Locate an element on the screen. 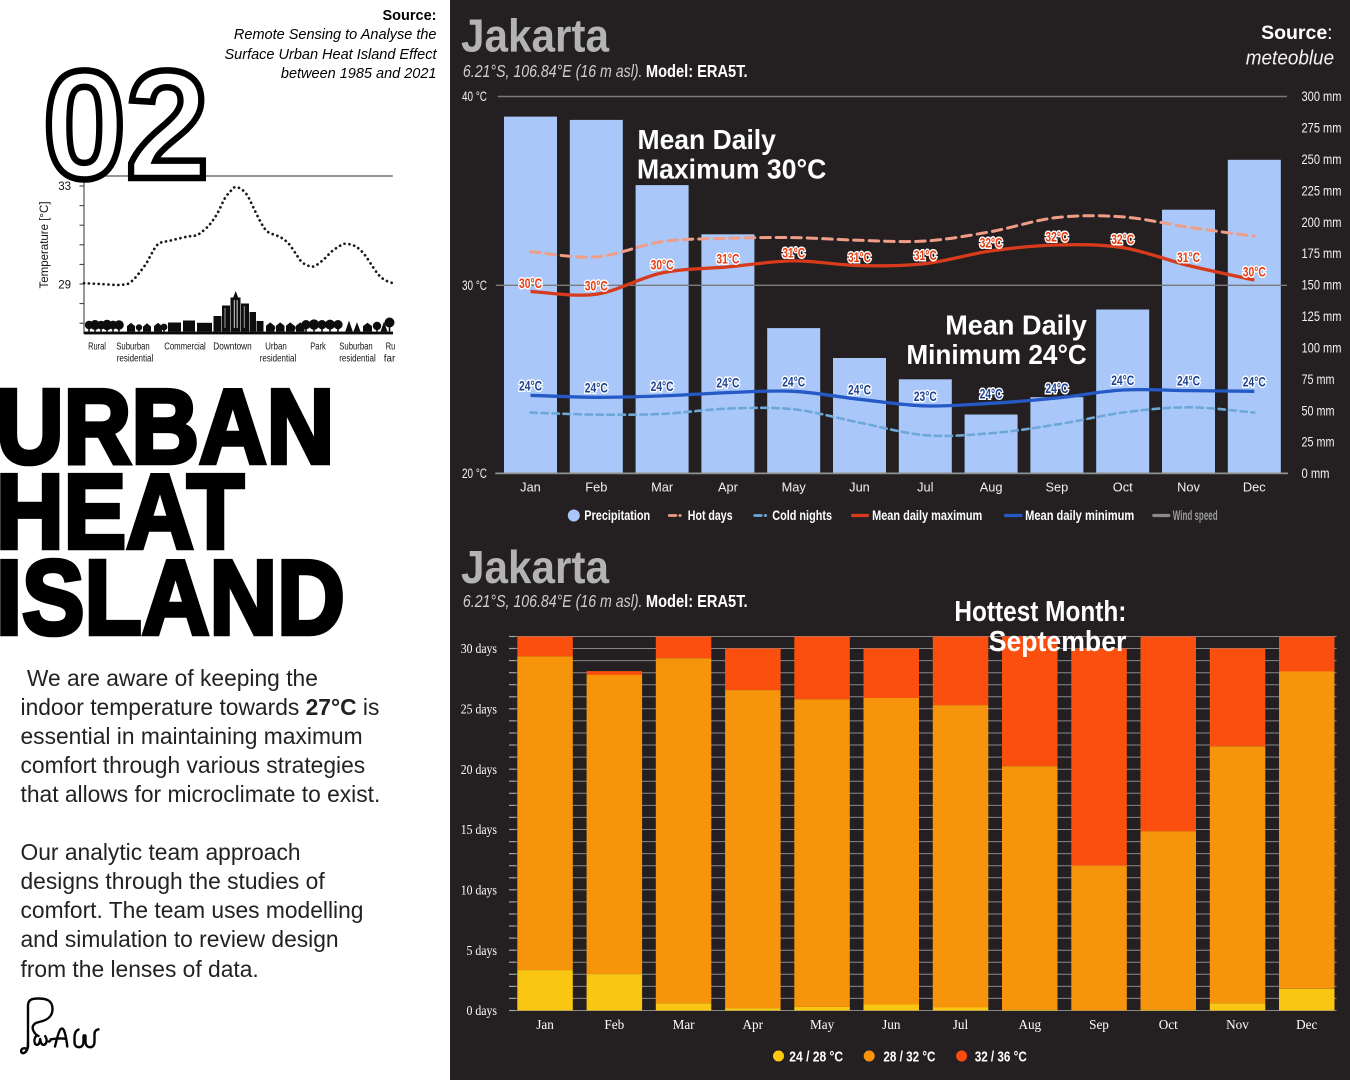  svg-text: 0 mm is located at coordinates (1316, 473).